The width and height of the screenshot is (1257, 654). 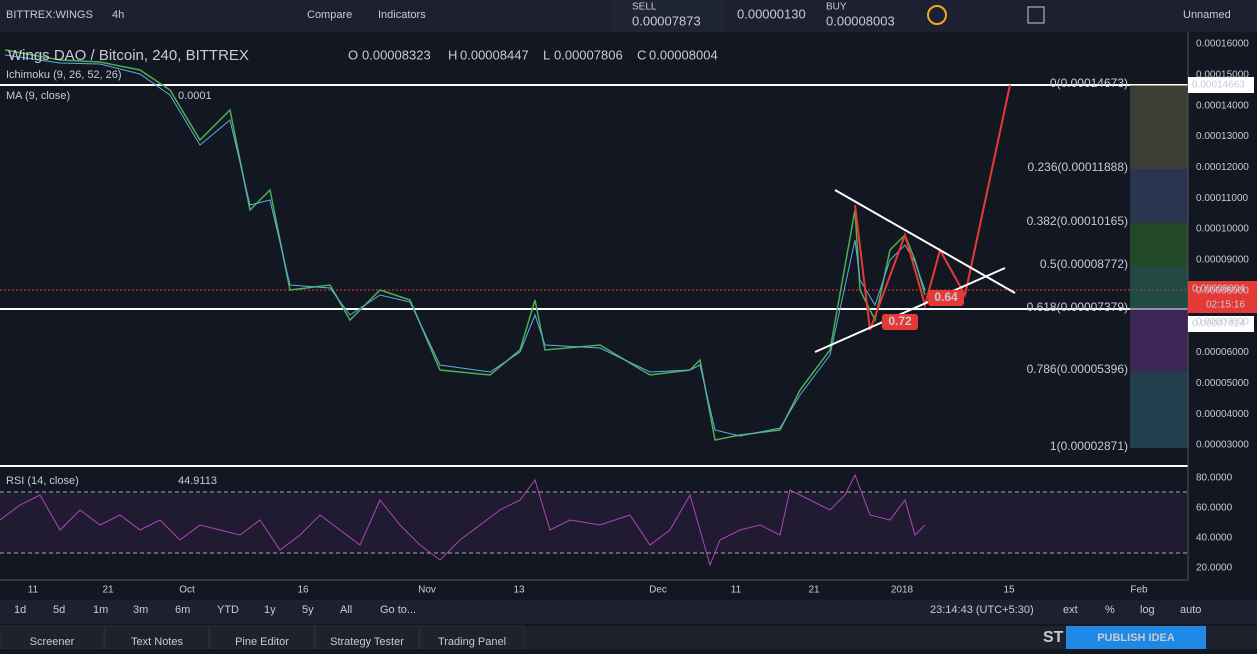 I want to click on indicator-label: MA (9, close), so click(x=38, y=96).